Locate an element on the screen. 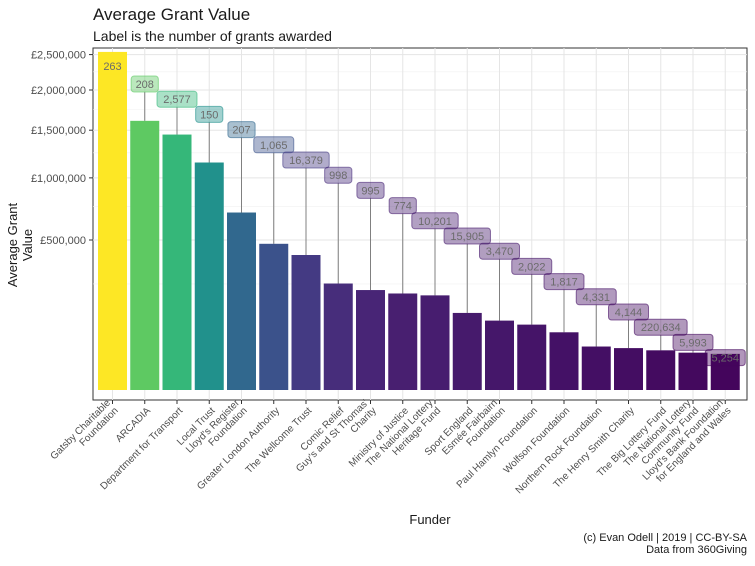 The image size is (755, 566). data-label: 2,022 is located at coordinates (532, 267).